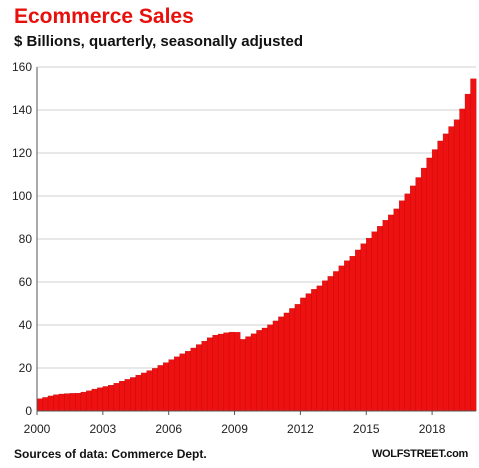 The height and width of the screenshot is (468, 479). What do you see at coordinates (22, 153) in the screenshot?
I see `y-tick-label: 120` at bounding box center [22, 153].